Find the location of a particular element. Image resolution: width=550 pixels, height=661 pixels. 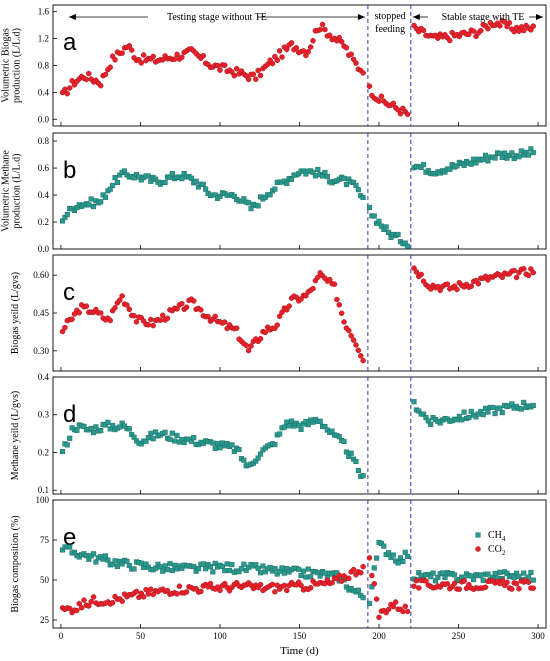

panel-letter: a is located at coordinates (70, 42).